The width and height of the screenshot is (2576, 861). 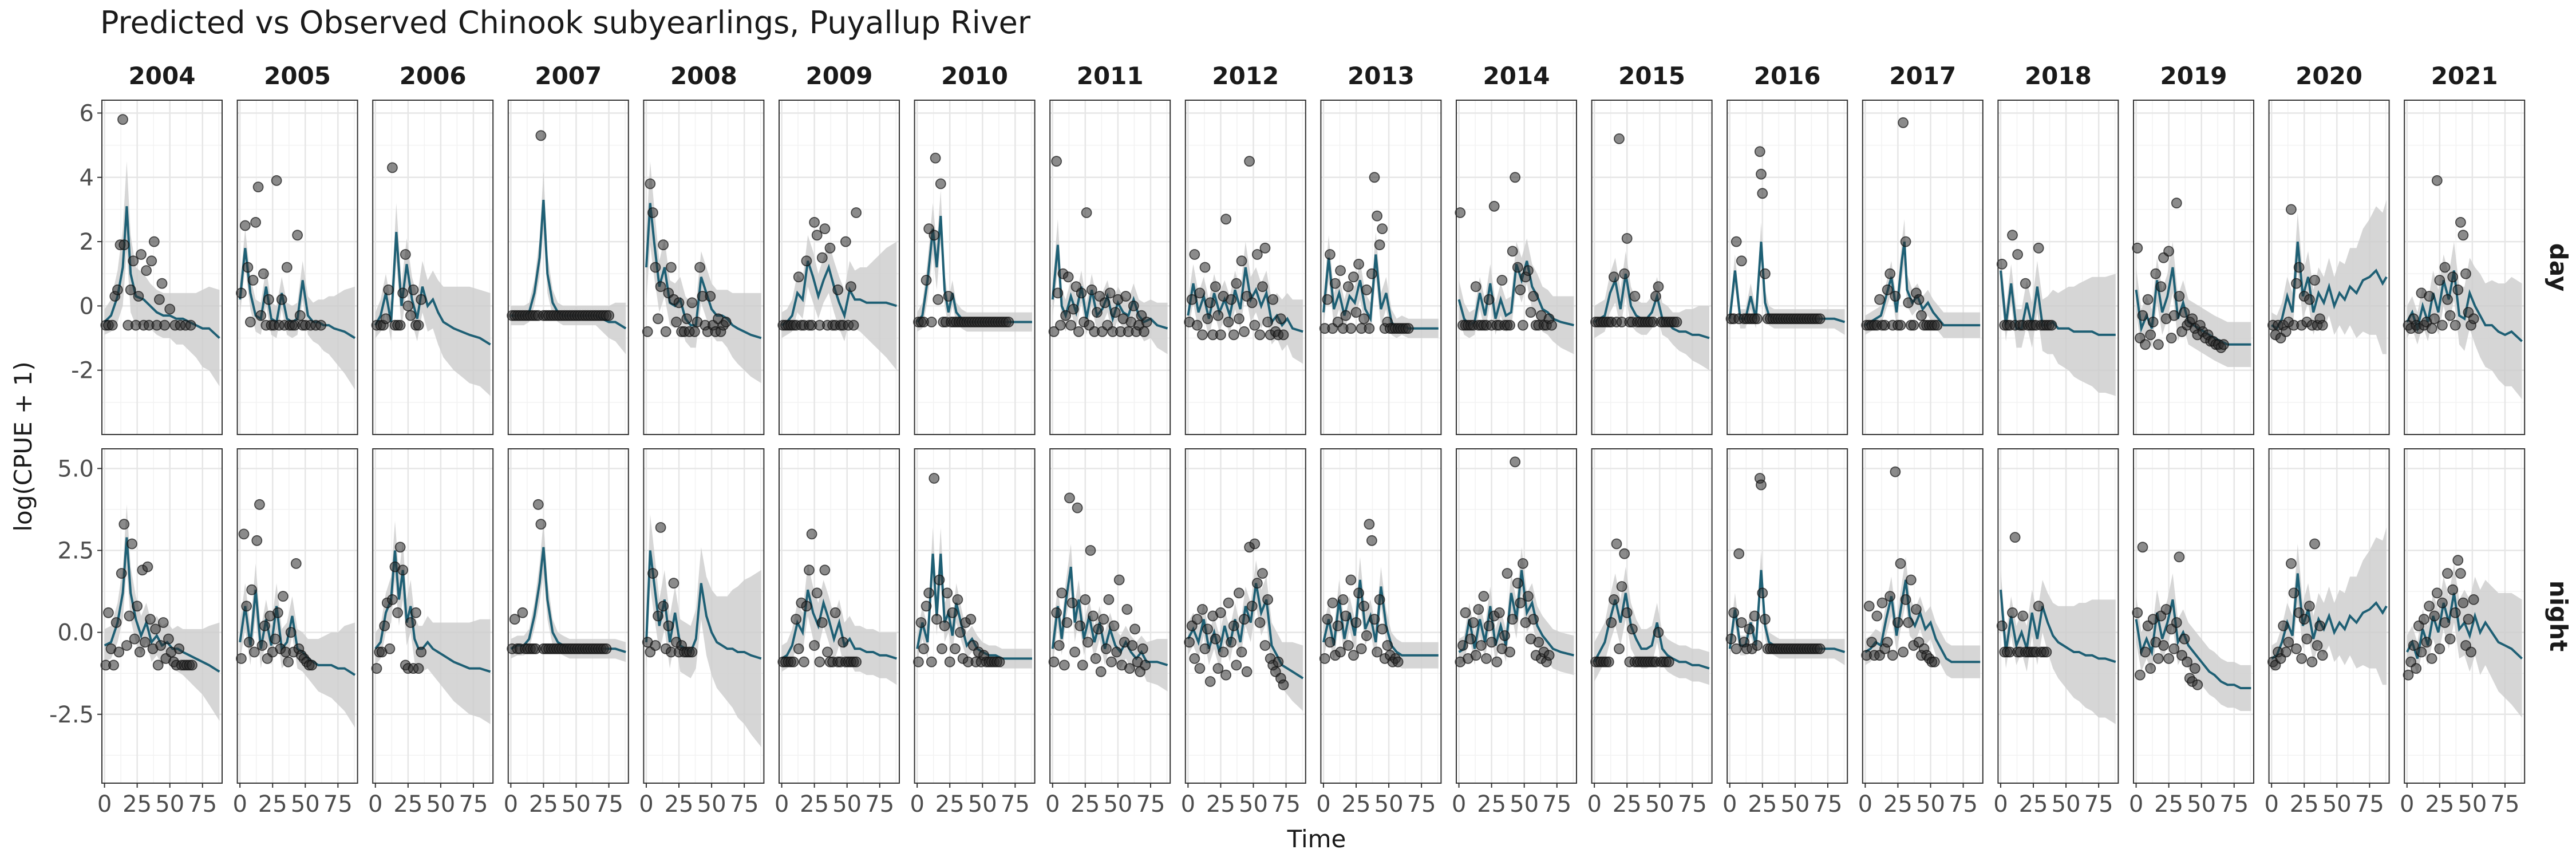 What do you see at coordinates (87, 306) in the screenshot?
I see `y-tick-label: 0` at bounding box center [87, 306].